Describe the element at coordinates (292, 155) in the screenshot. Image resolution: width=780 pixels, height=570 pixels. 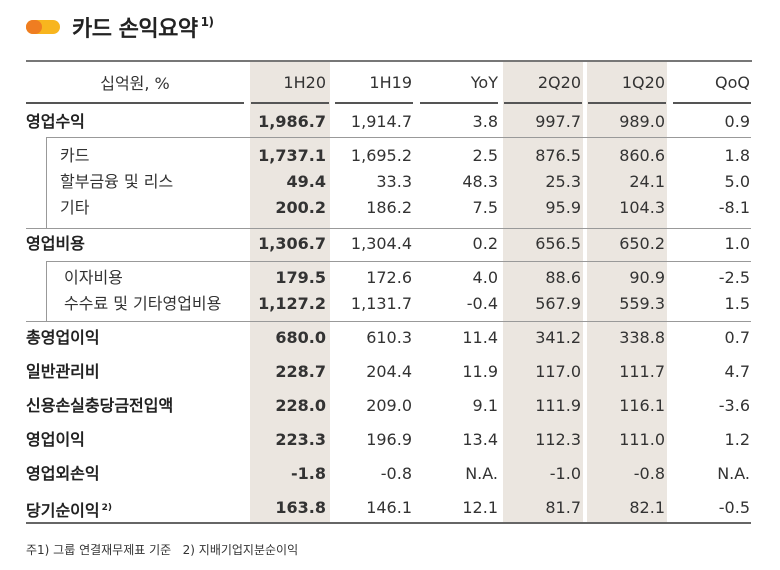
I see `cell-1h20: 1,737.1` at that location.